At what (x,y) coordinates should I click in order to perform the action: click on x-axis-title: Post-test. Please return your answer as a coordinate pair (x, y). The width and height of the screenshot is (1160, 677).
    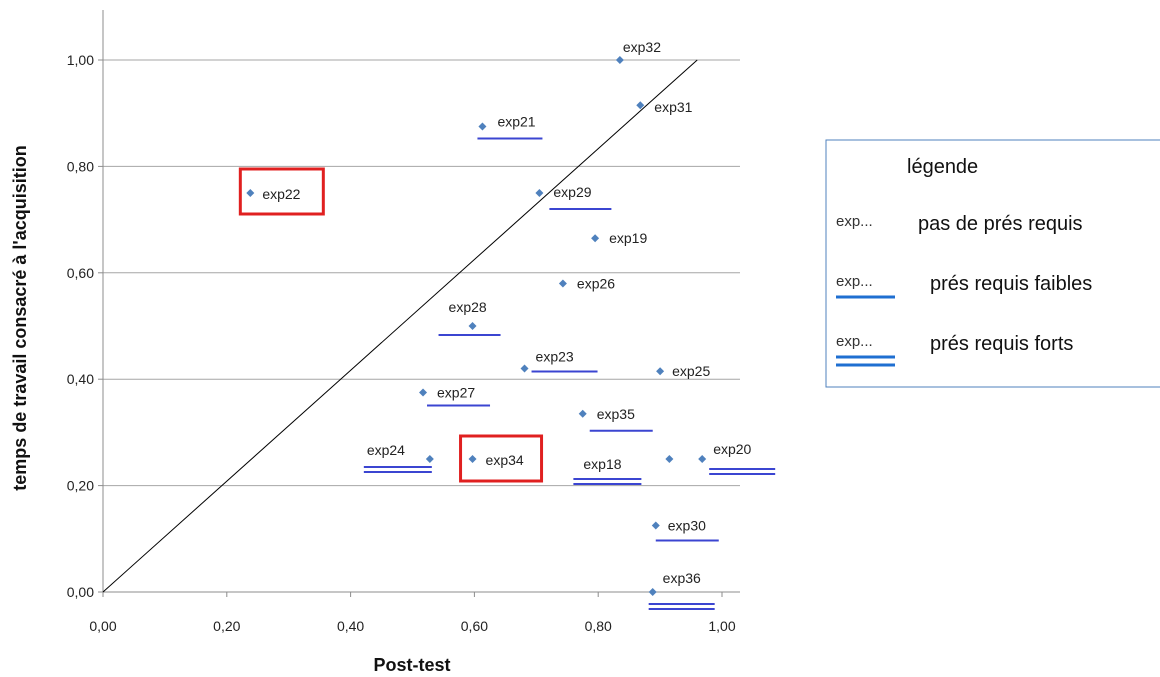
    Looking at the image, I should click on (411, 665).